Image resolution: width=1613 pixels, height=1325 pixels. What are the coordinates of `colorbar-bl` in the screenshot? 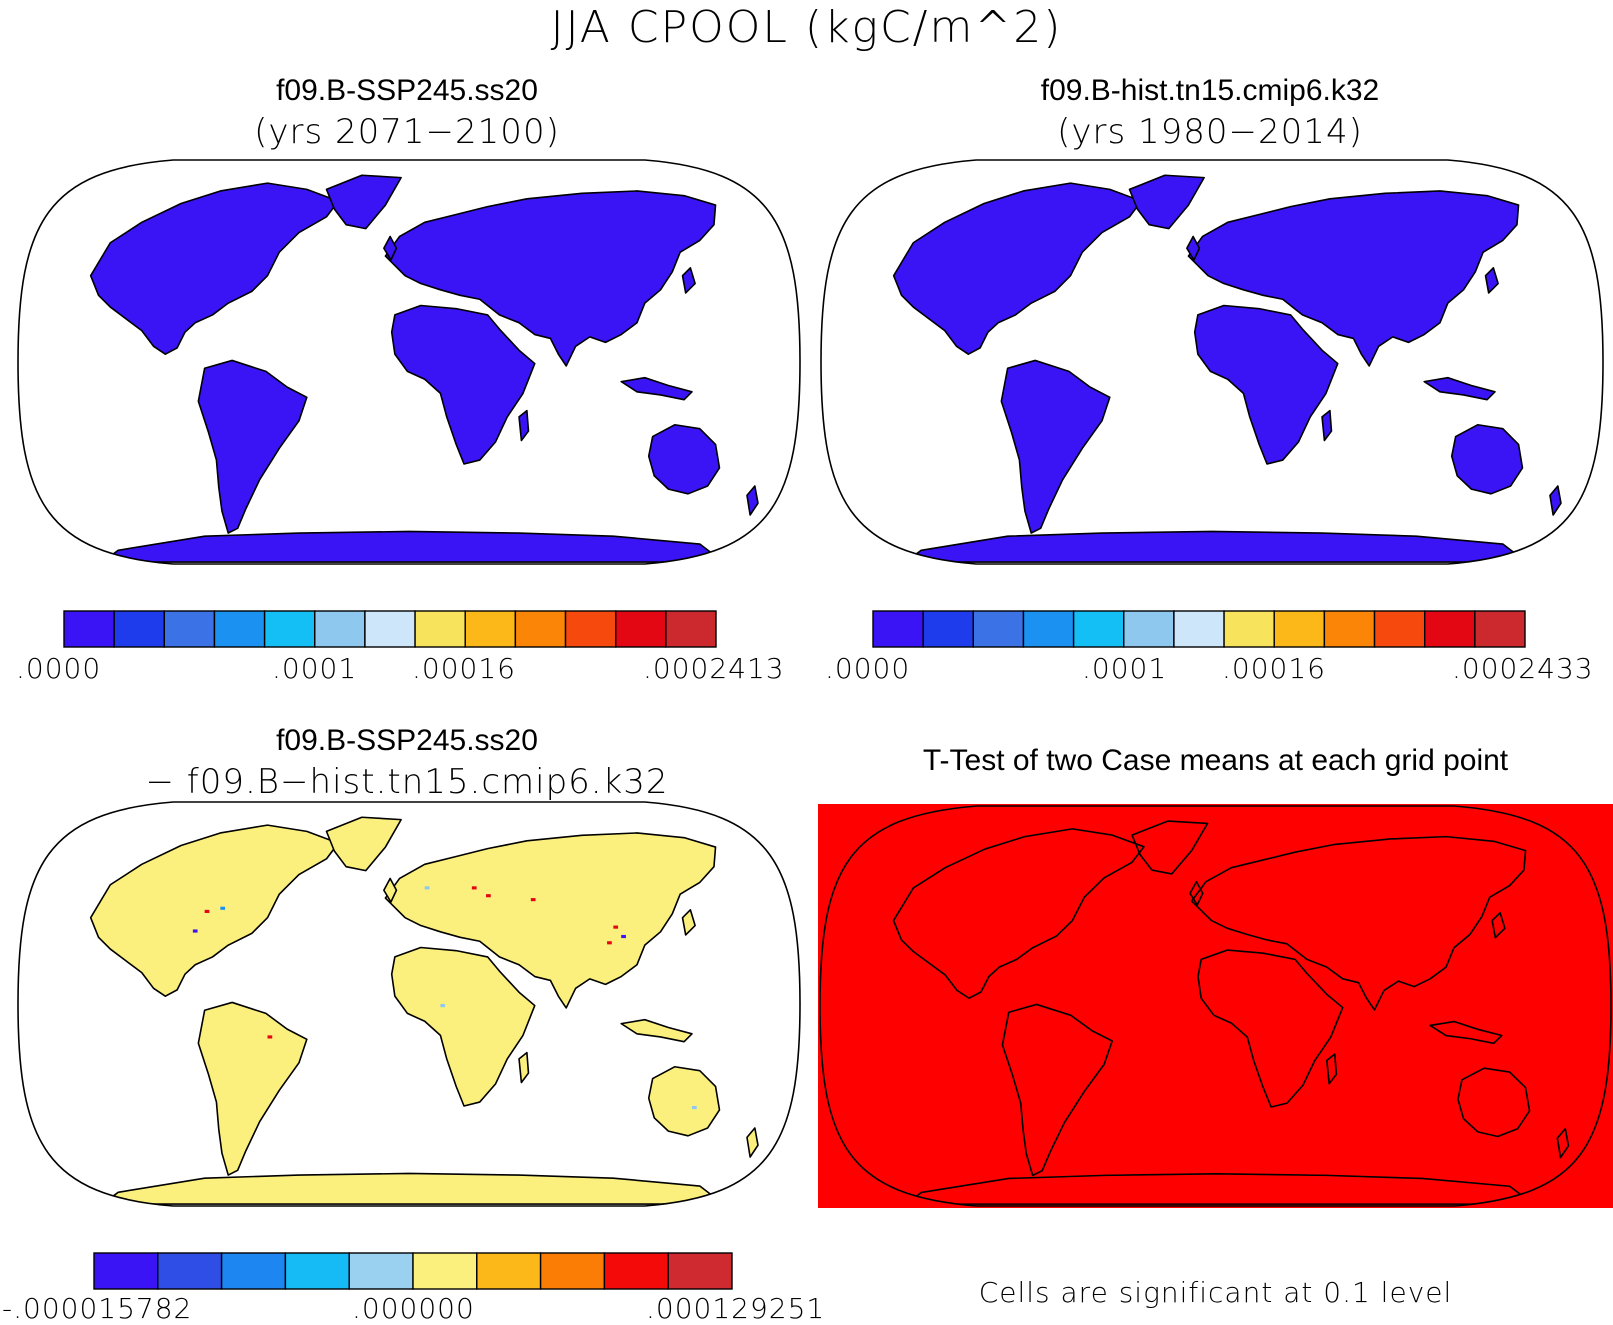 It's located at (413, 1271).